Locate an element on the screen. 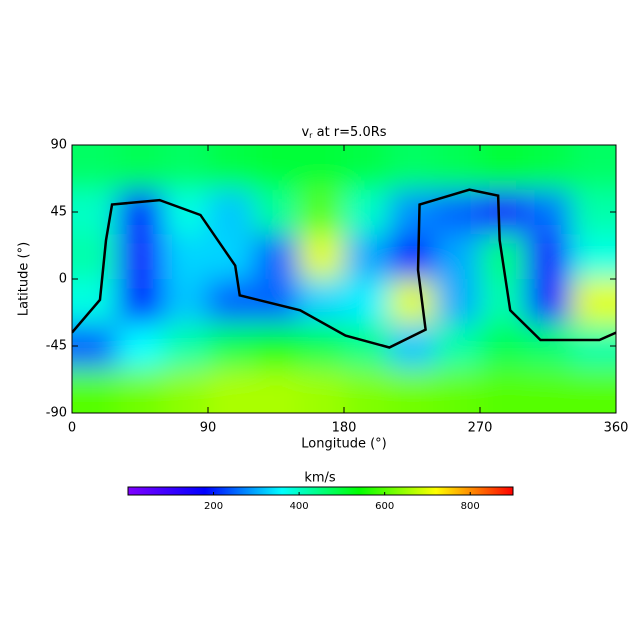  y-tick-label: -90 is located at coordinates (56, 413).